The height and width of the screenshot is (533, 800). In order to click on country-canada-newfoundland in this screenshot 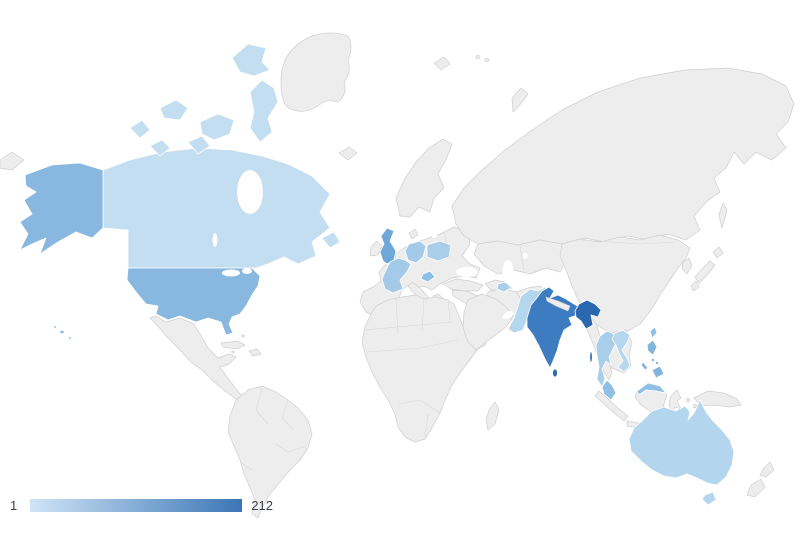, I will do `click(331, 240)`.